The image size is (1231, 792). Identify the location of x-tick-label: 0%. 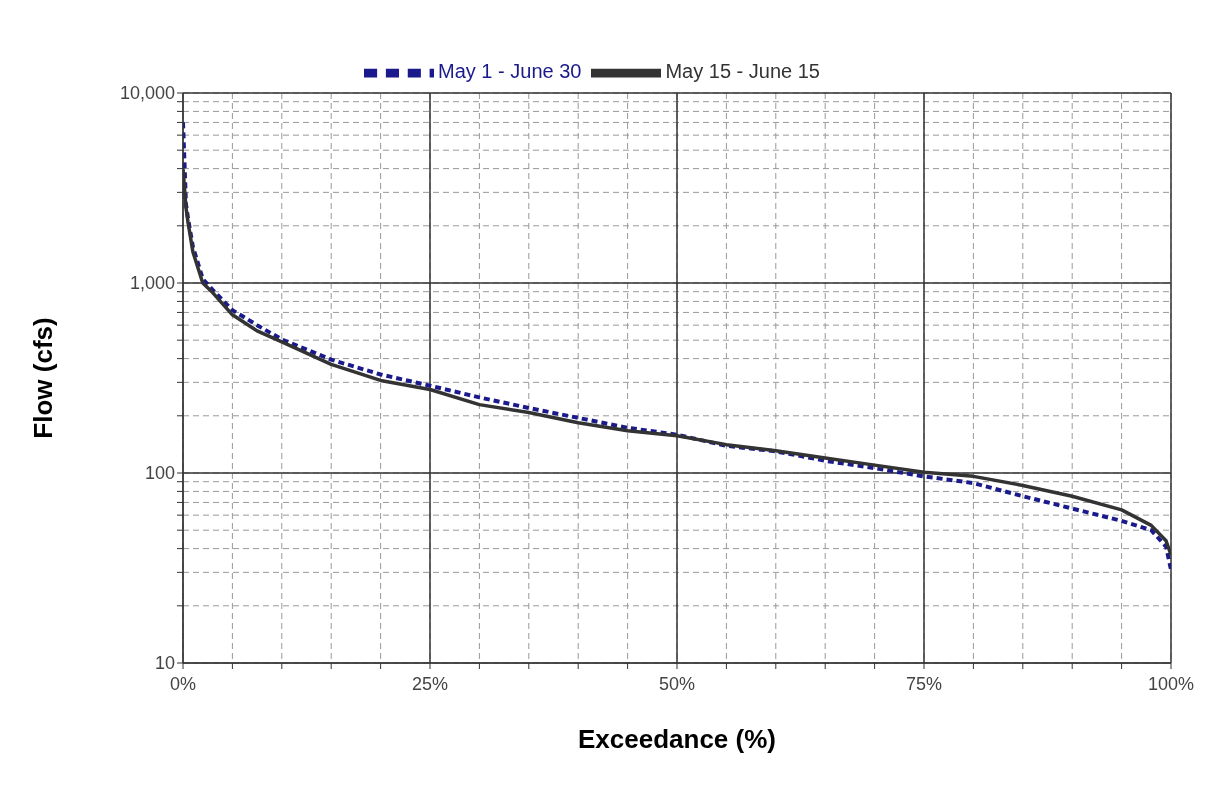
(183, 683).